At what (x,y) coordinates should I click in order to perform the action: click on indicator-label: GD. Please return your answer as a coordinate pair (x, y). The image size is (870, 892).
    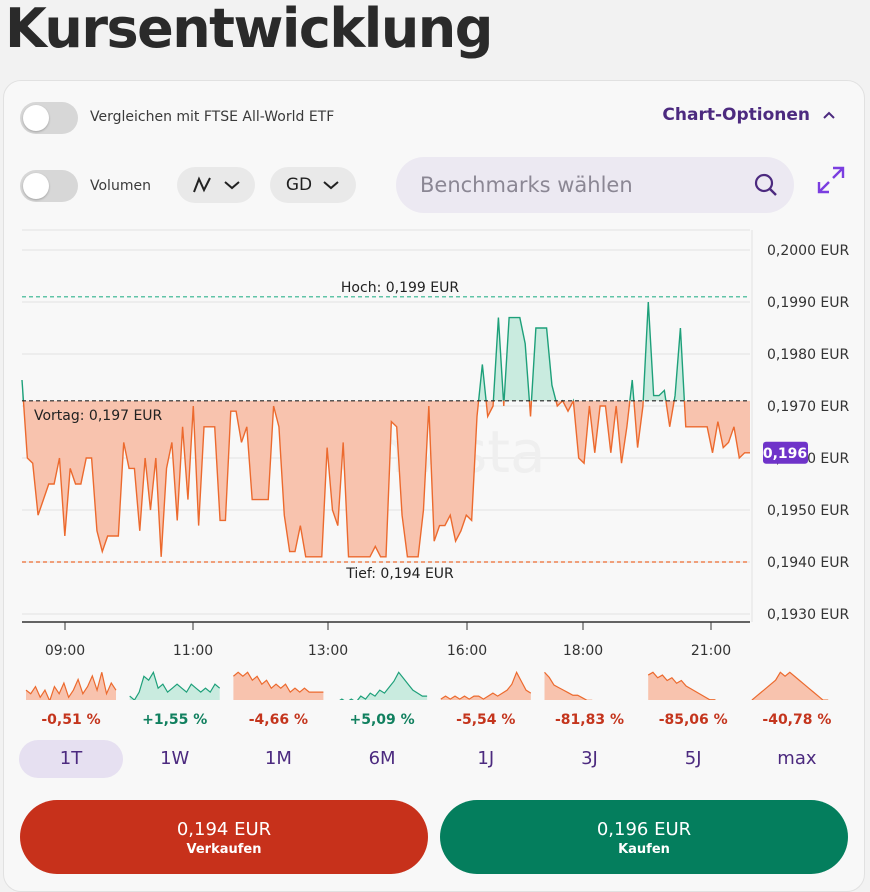
    Looking at the image, I should click on (299, 185).